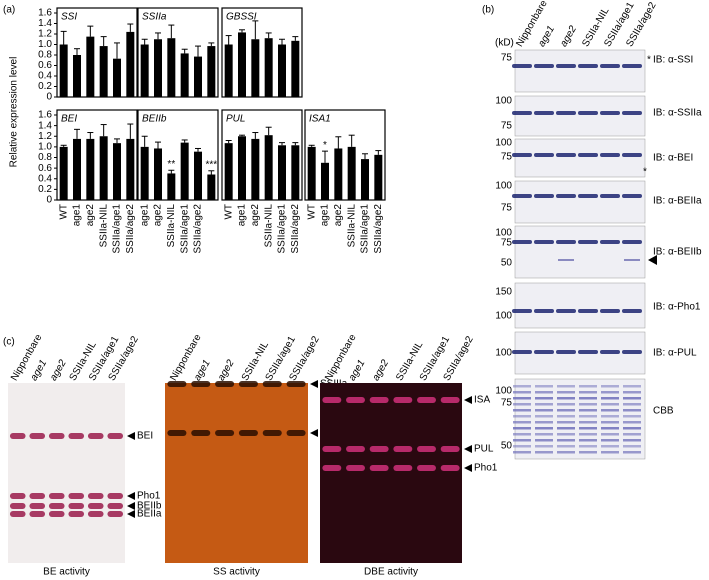 This screenshot has width=709, height=580. What do you see at coordinates (677, 201) in the screenshot?
I see `blot-label: IB: α-BEIIa` at bounding box center [677, 201].